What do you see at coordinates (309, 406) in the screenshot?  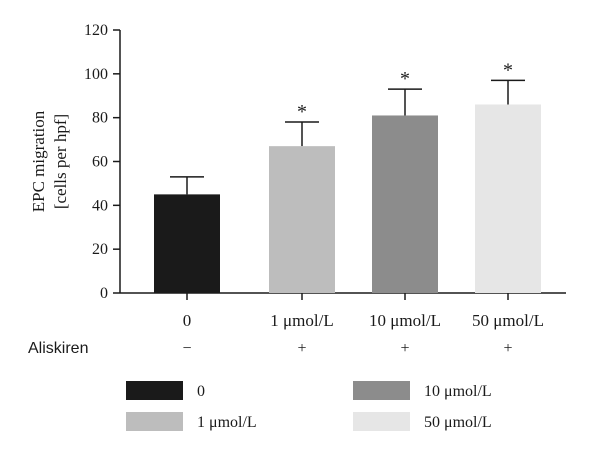 I see `legend: 0 10 μmol/L 1 μmol/L 50 μmol/L` at bounding box center [309, 406].